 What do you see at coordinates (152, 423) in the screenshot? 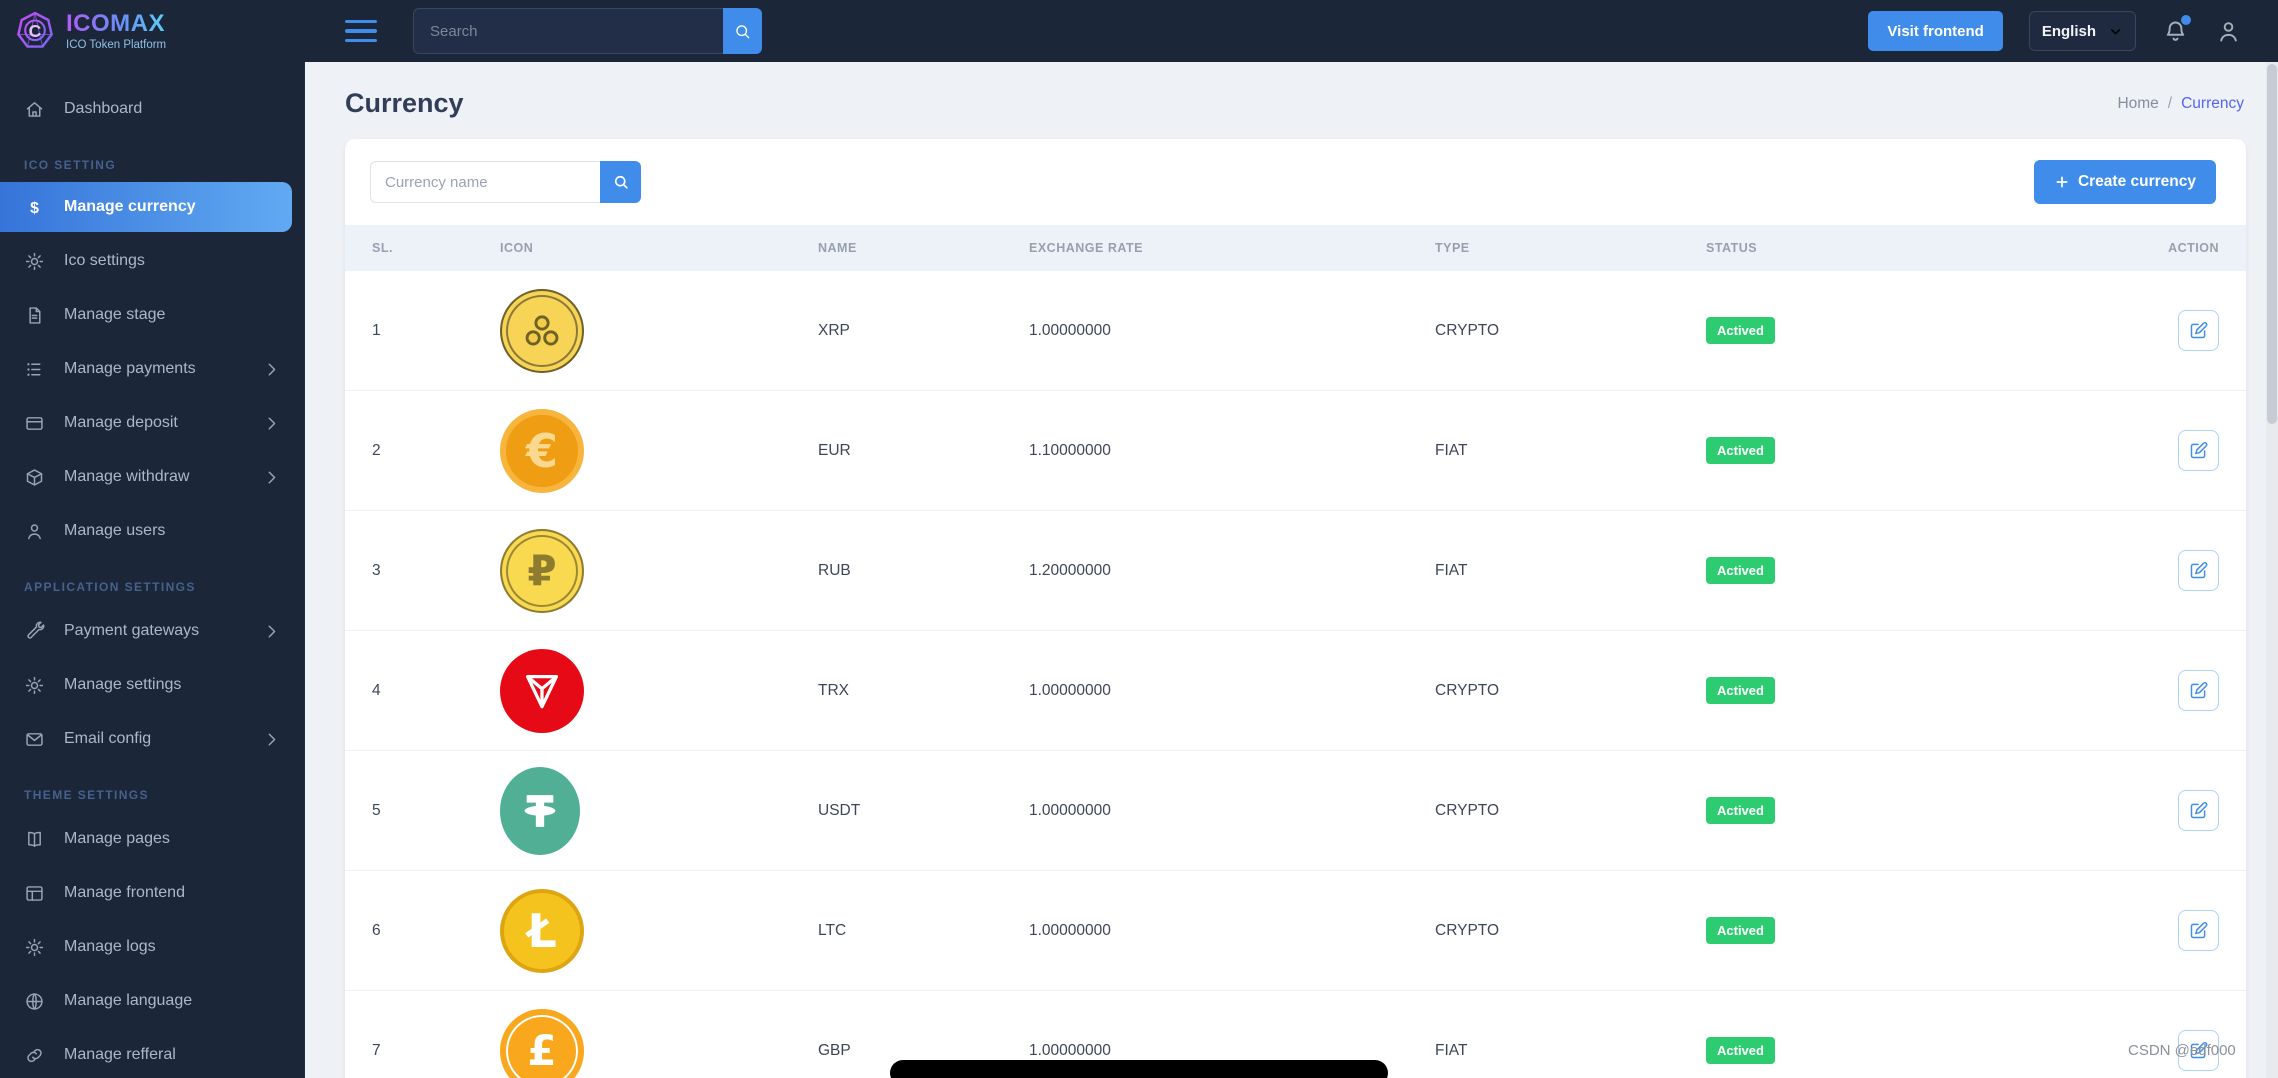
I see `sidebar-item-manage-deposit: Manage deposit` at bounding box center [152, 423].